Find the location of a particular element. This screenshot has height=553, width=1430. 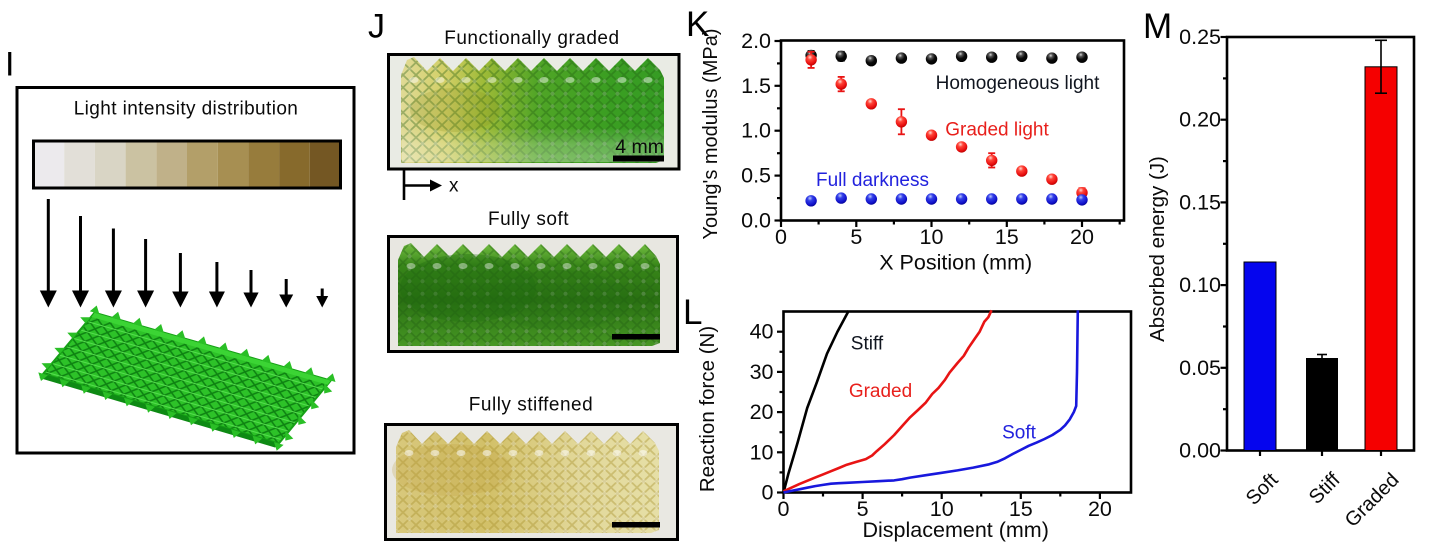

svg-text: Fully stiffened is located at coordinates (531, 405).